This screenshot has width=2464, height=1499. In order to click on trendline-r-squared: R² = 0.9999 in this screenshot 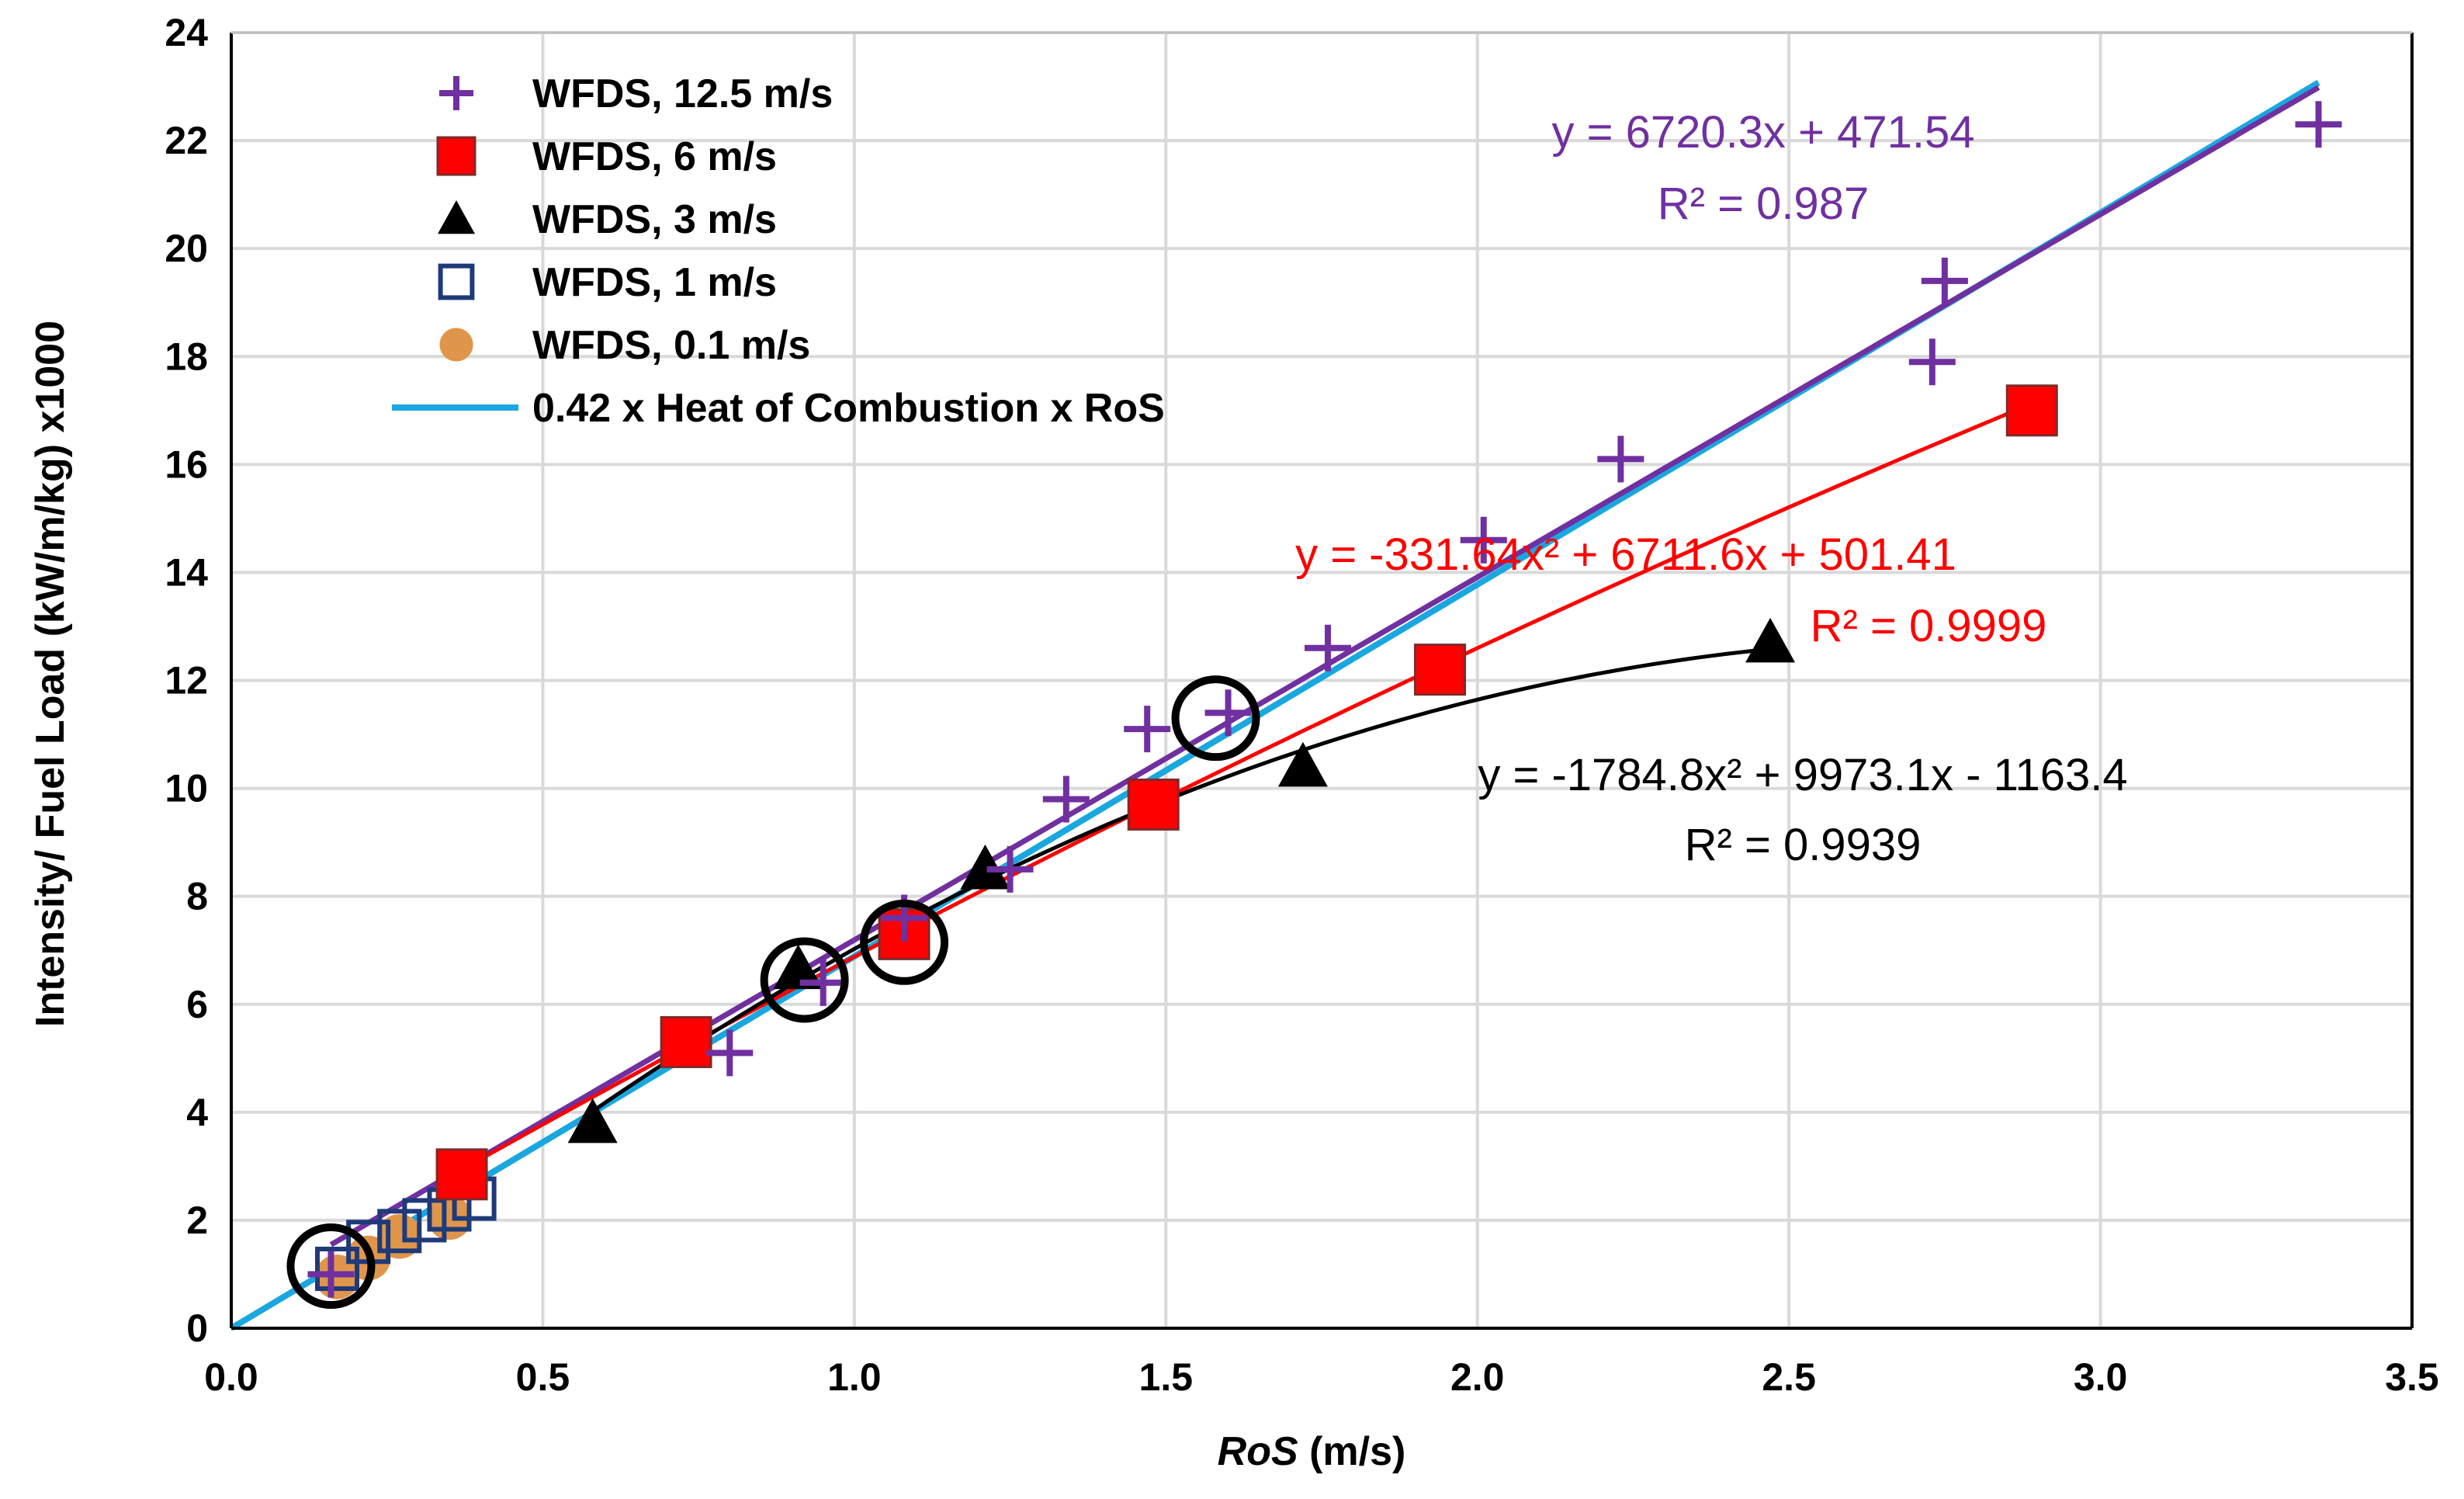, I will do `click(1929, 626)`.